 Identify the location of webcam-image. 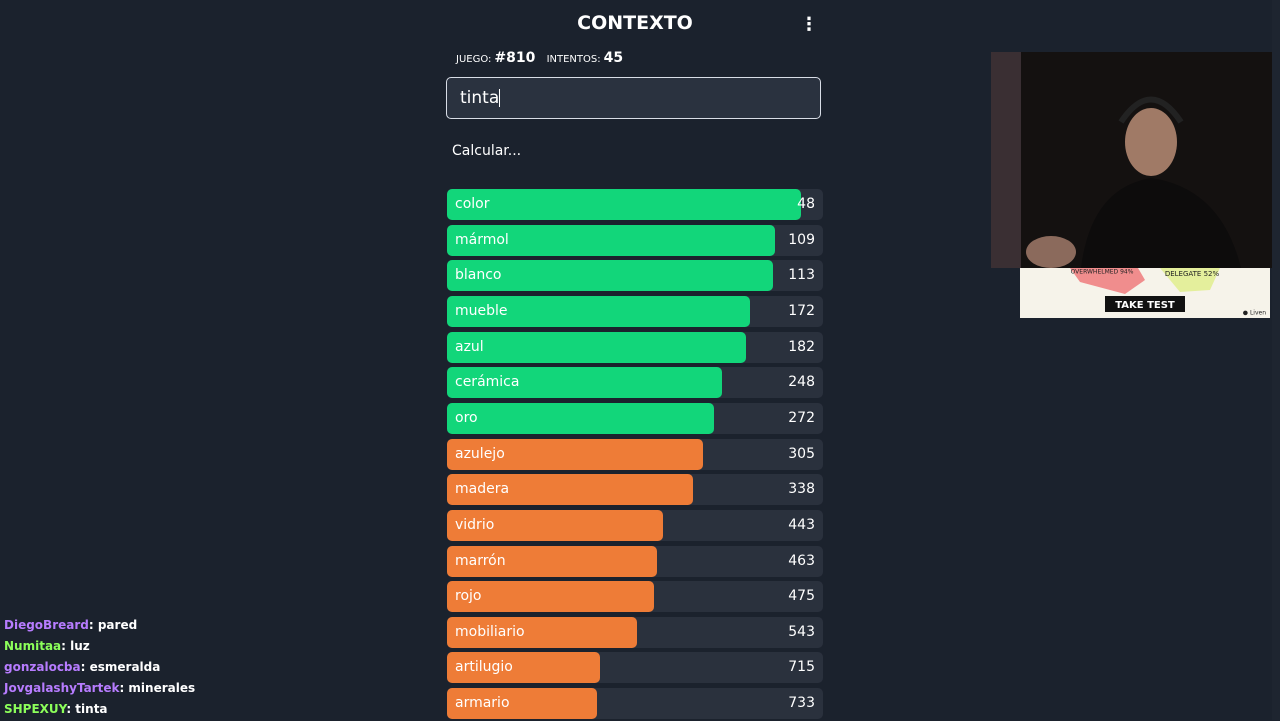
(1135, 160).